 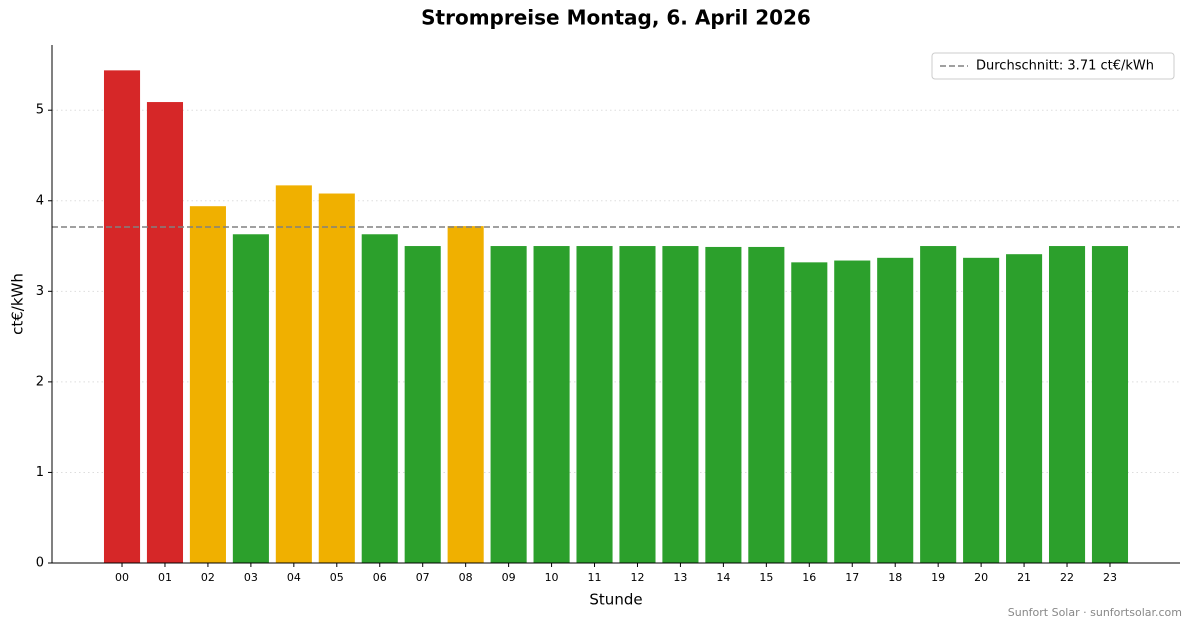 I want to click on x-tick-label: 22, so click(x=1067, y=577).